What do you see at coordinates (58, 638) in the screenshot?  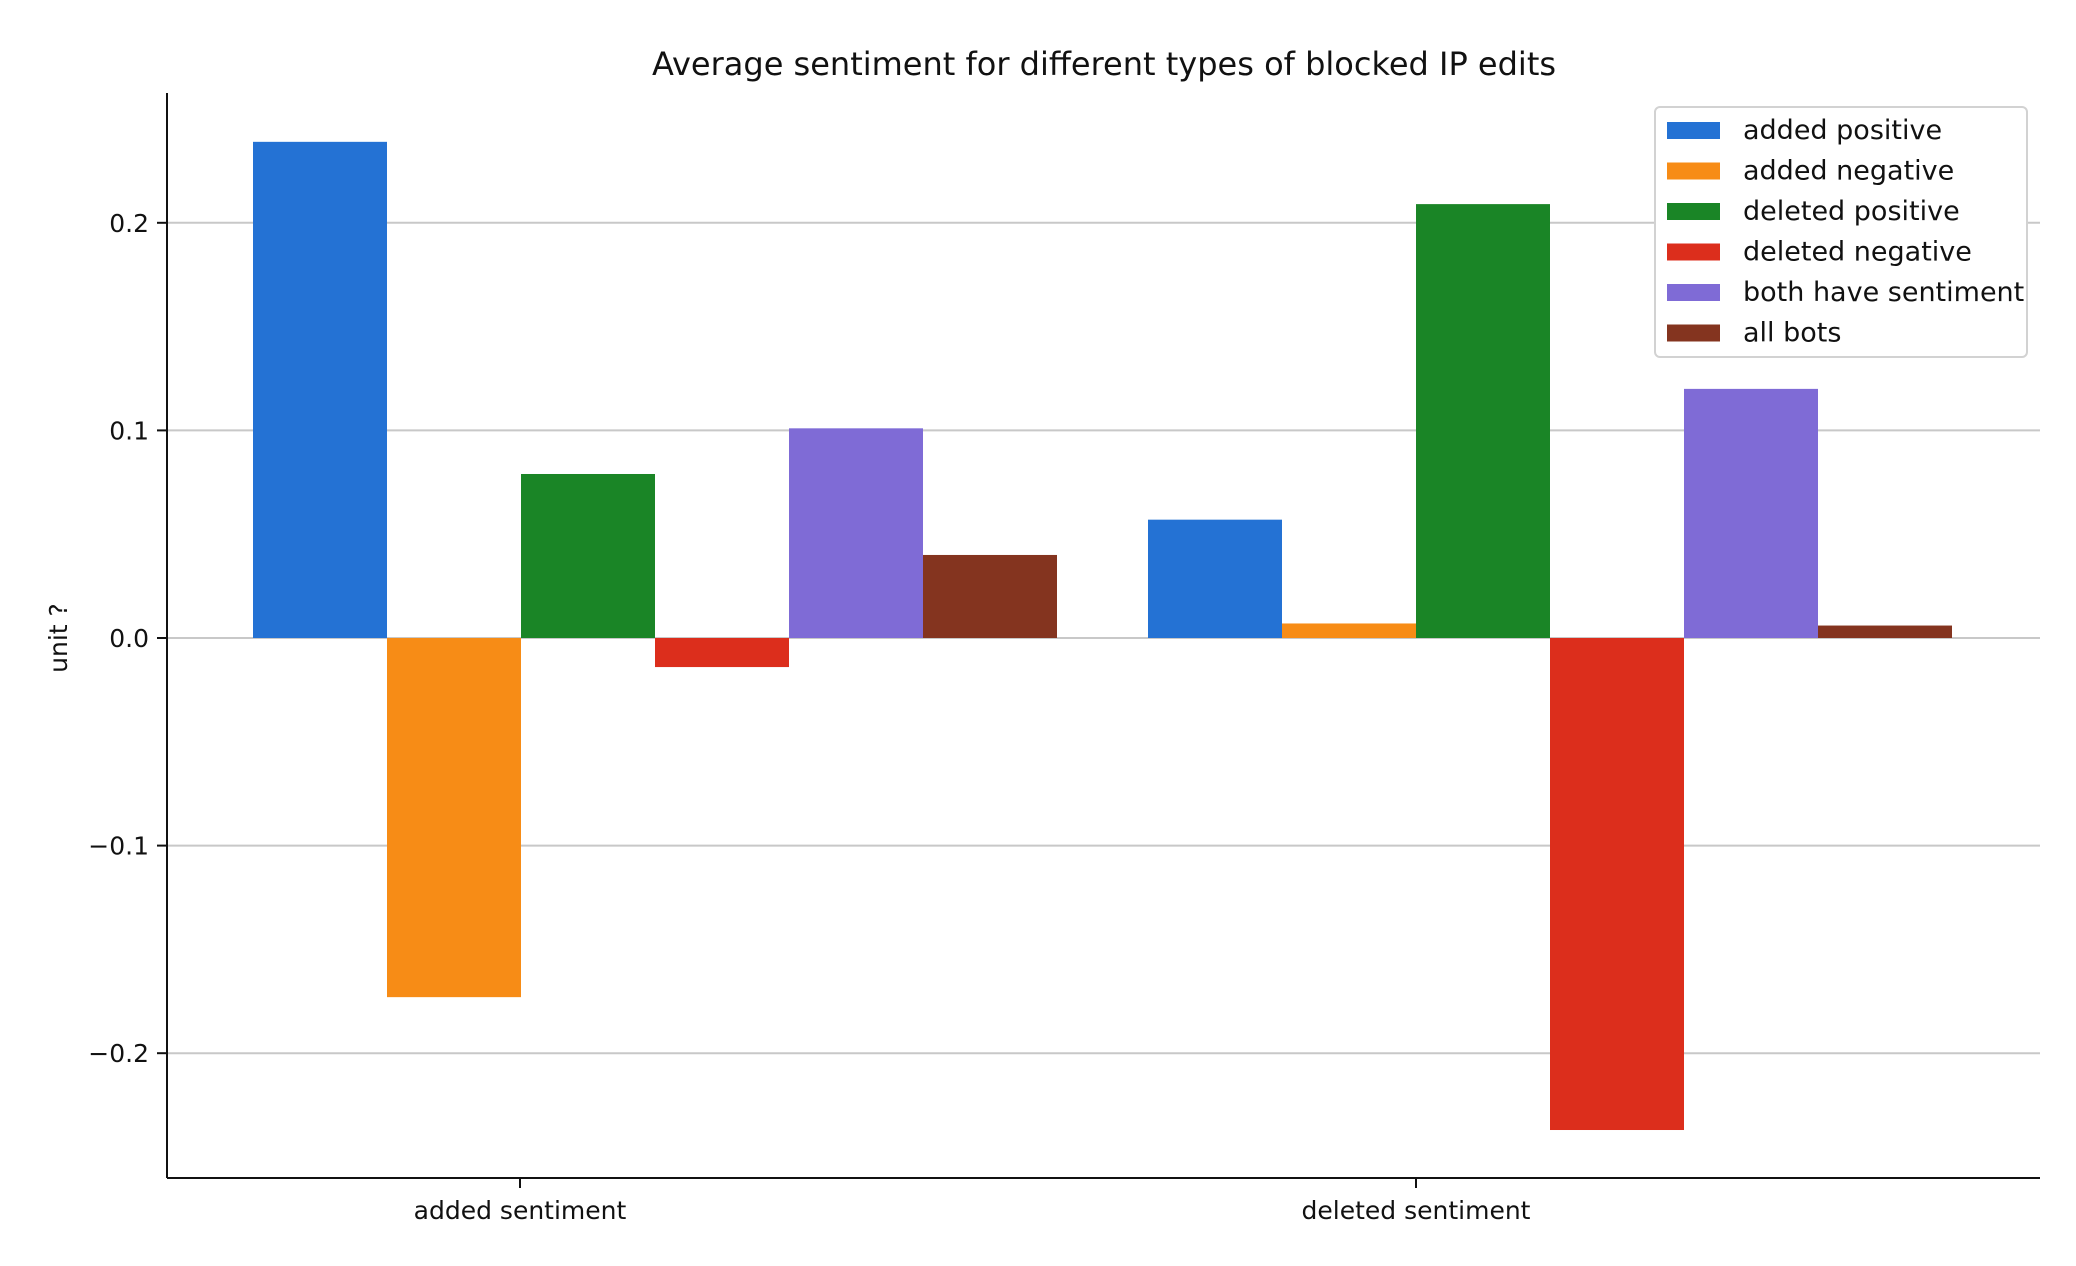 I see `y-axis-label: unit ?` at bounding box center [58, 638].